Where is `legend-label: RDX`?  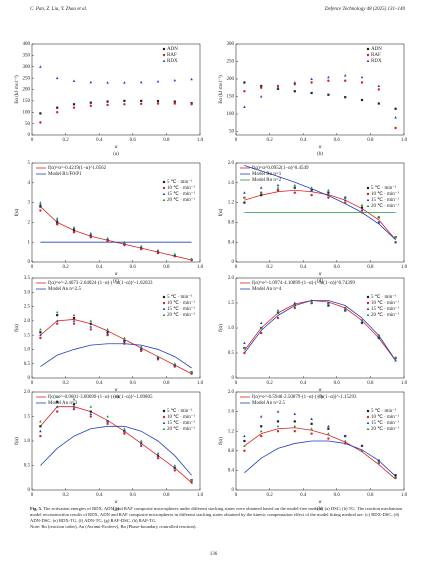 legend-label: RDX is located at coordinates (172, 61).